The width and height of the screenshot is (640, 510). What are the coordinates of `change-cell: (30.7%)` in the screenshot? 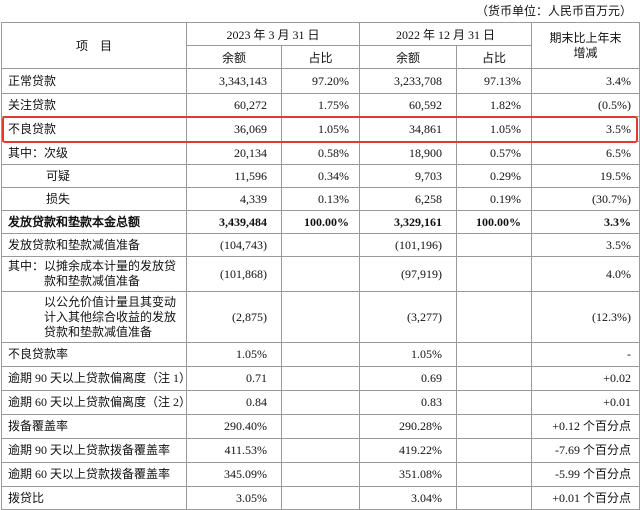 It's located at (585, 199).